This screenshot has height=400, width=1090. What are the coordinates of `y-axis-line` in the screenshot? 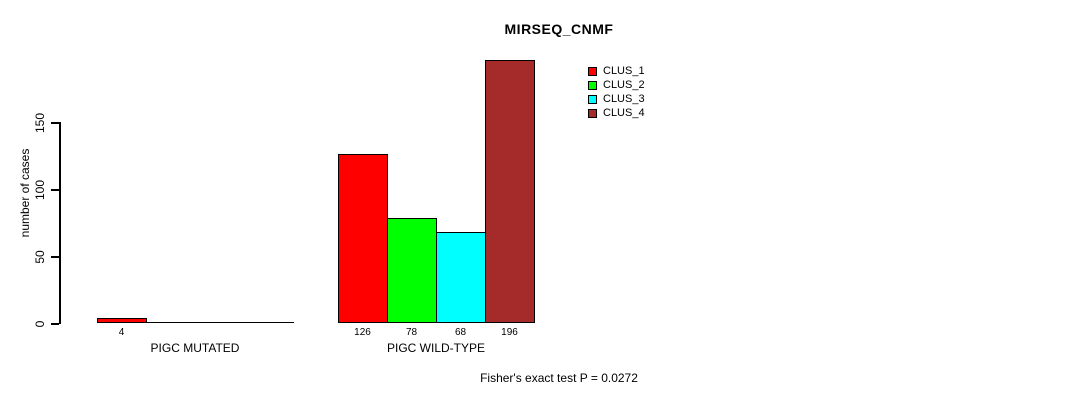 It's located at (60, 223).